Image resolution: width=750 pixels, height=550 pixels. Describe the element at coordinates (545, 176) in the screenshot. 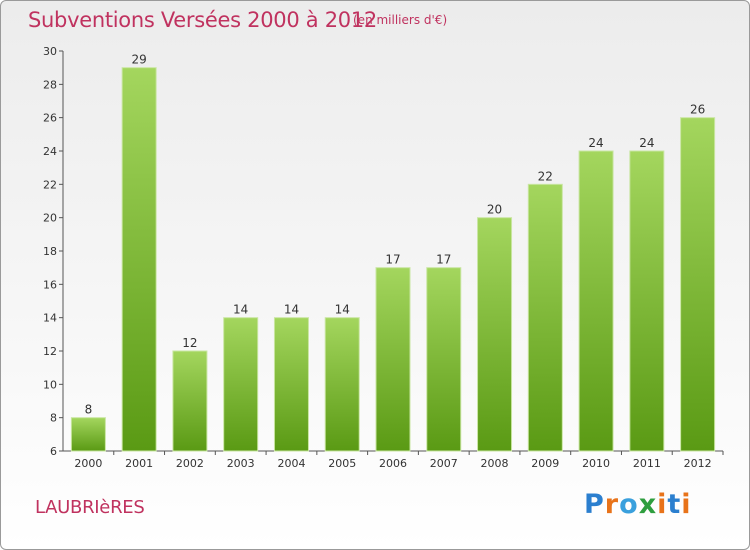

I see `data-label-2009: 22` at that location.